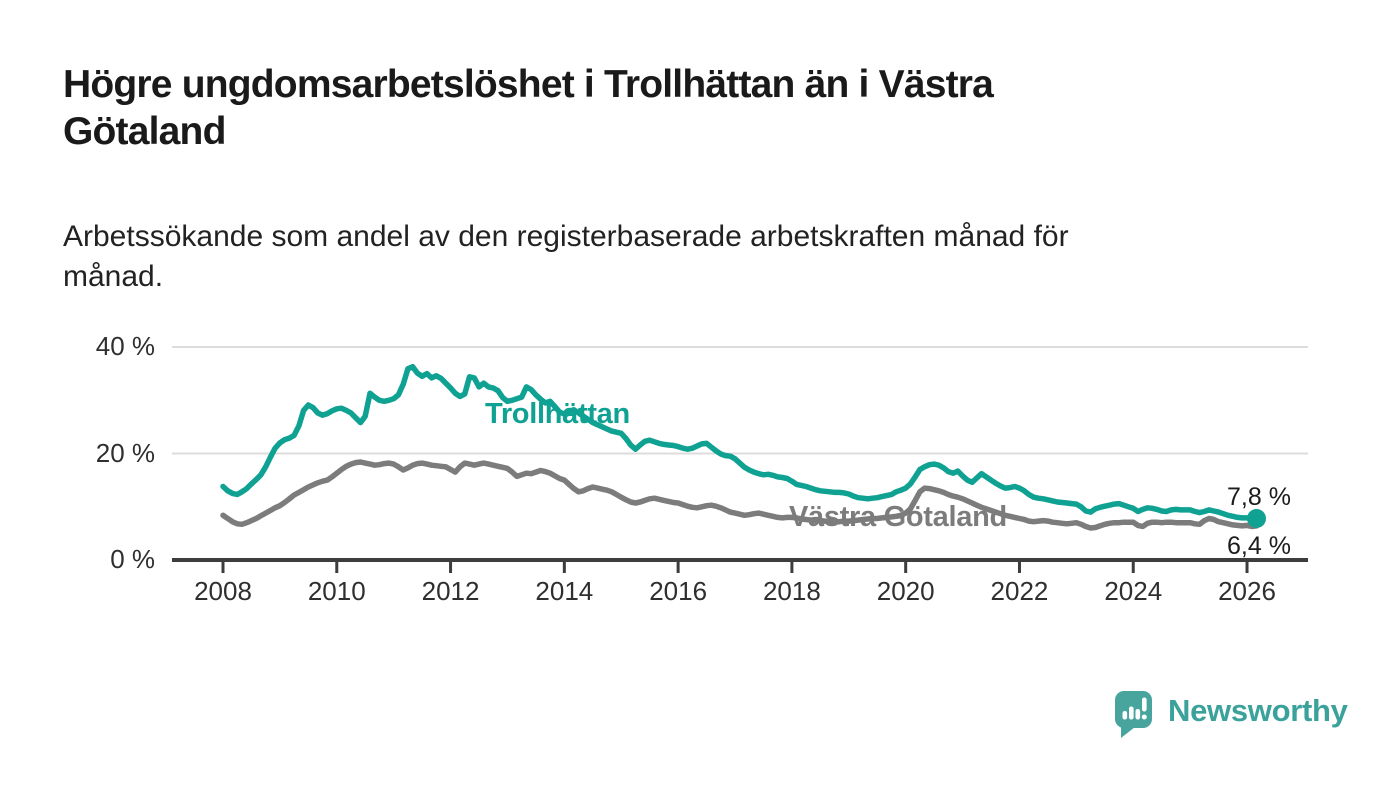 The height and width of the screenshot is (794, 1400). Describe the element at coordinates (791, 591) in the screenshot. I see `x-tick-label-2018: 2018` at that location.